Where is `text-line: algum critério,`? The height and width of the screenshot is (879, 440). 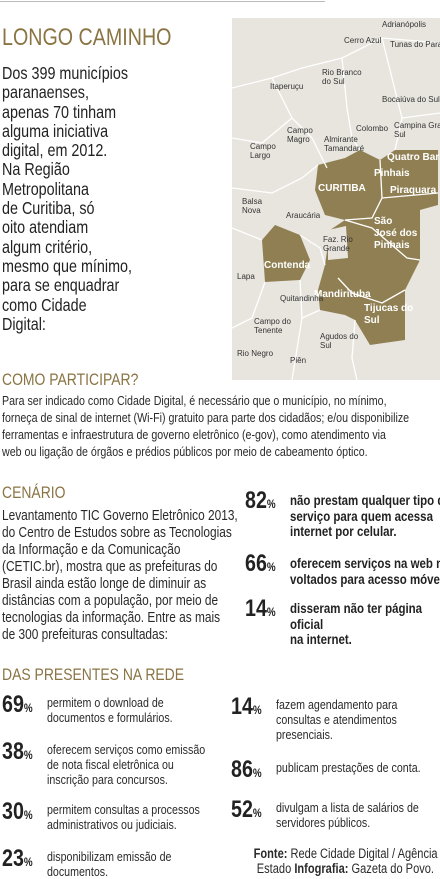 text-line: algum critério, is located at coordinates (47, 246).